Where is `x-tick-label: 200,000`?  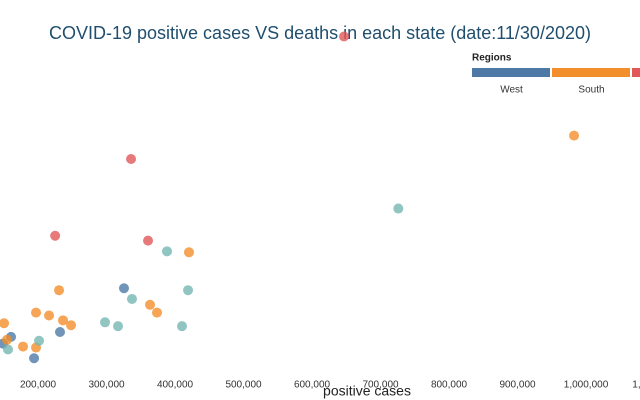
x-tick-label: 200,000 is located at coordinates (38, 385).